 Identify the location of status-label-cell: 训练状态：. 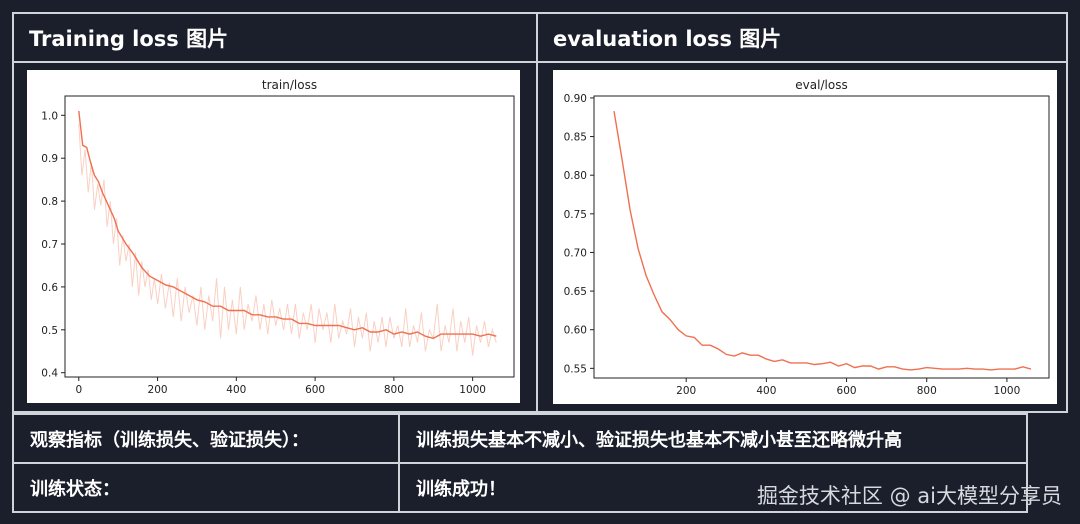
(206, 487).